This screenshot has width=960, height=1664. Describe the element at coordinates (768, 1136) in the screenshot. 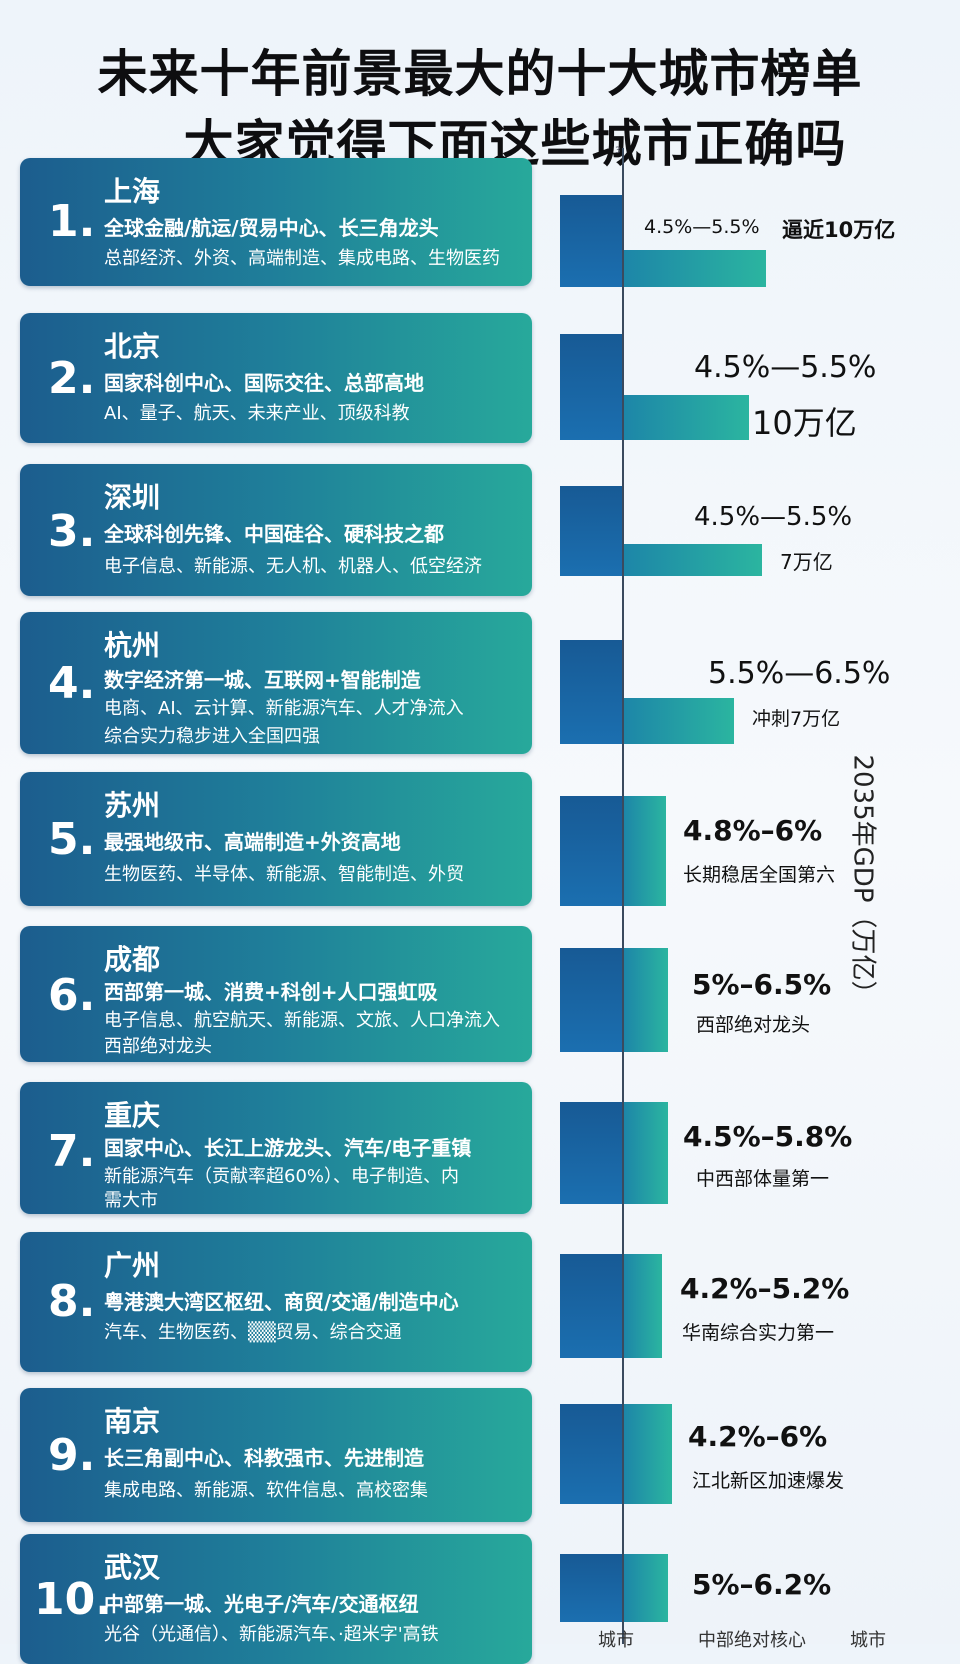

I see `growth-rate-7: 4.5%–5.8%` at that location.